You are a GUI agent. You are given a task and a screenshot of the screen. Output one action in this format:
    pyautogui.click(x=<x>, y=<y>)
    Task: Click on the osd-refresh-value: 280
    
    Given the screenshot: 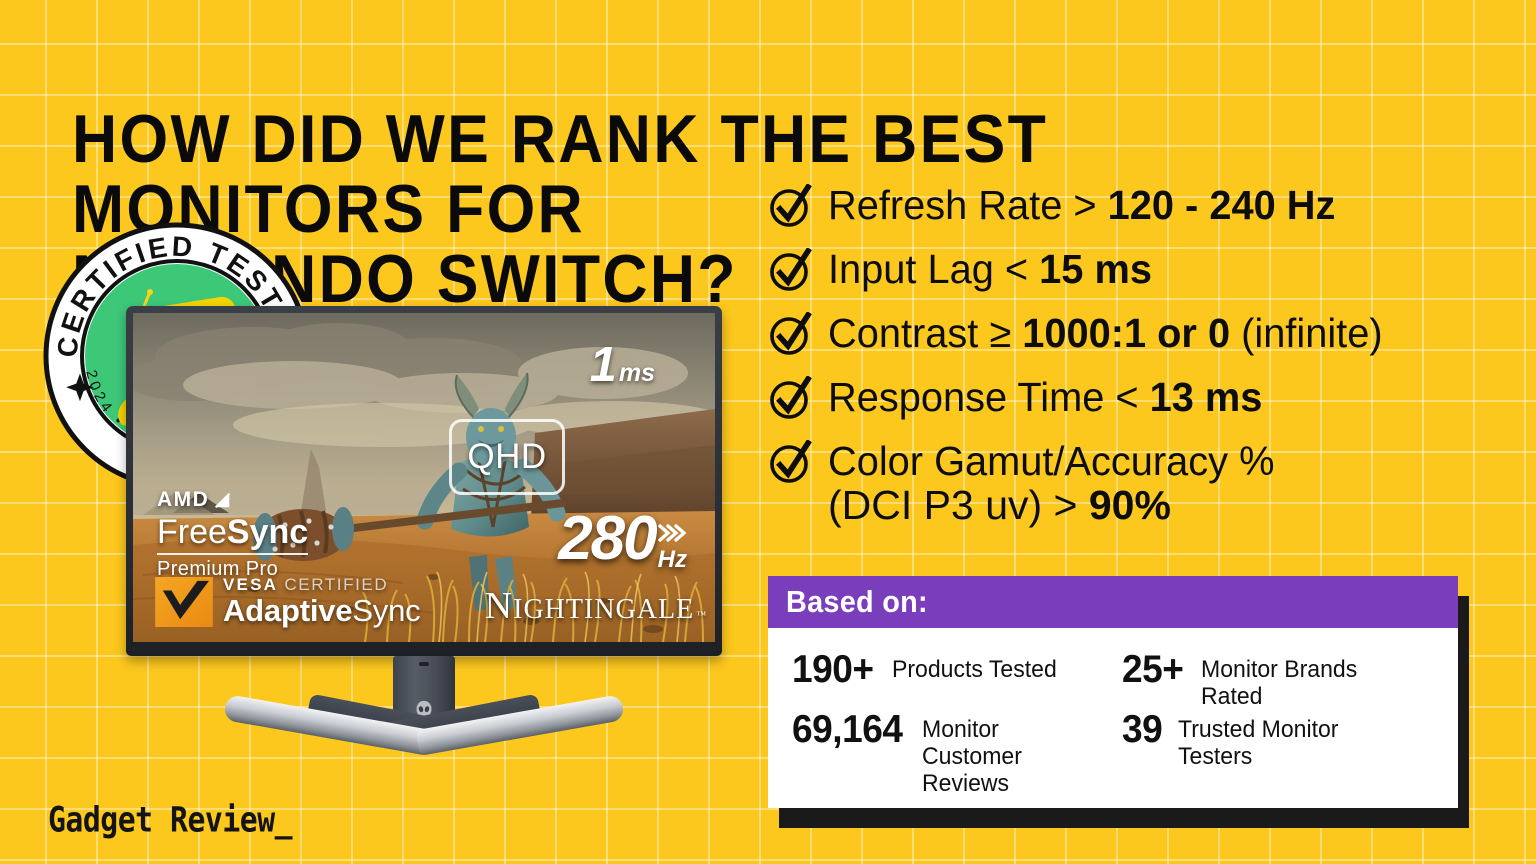 What is the action you would take?
    pyautogui.click(x=607, y=538)
    